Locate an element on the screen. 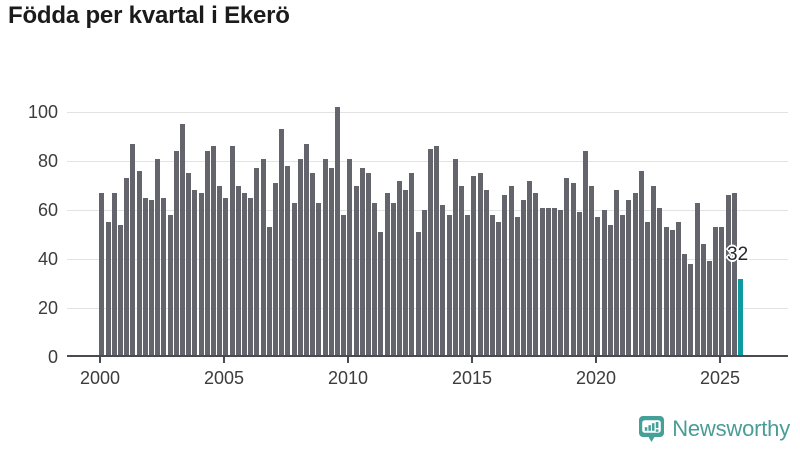 Image resolution: width=800 pixels, height=450 pixels. newsworthy-logo-text: Newsworthy is located at coordinates (731, 428).